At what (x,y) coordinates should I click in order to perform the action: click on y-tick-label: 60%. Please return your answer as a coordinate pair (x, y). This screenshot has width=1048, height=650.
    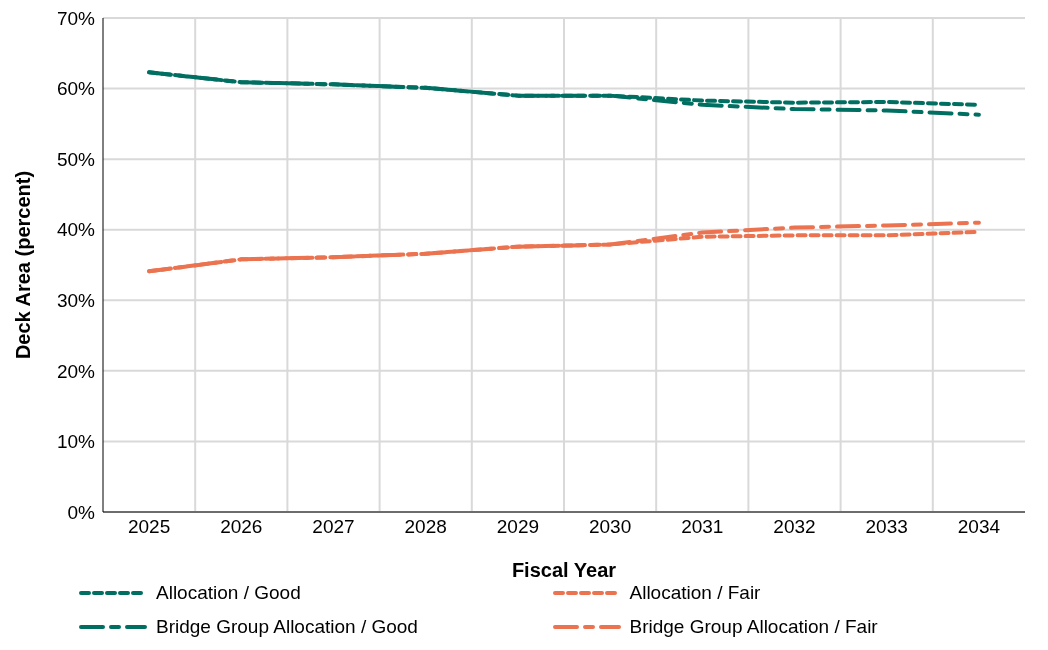
    Looking at the image, I should click on (76, 89).